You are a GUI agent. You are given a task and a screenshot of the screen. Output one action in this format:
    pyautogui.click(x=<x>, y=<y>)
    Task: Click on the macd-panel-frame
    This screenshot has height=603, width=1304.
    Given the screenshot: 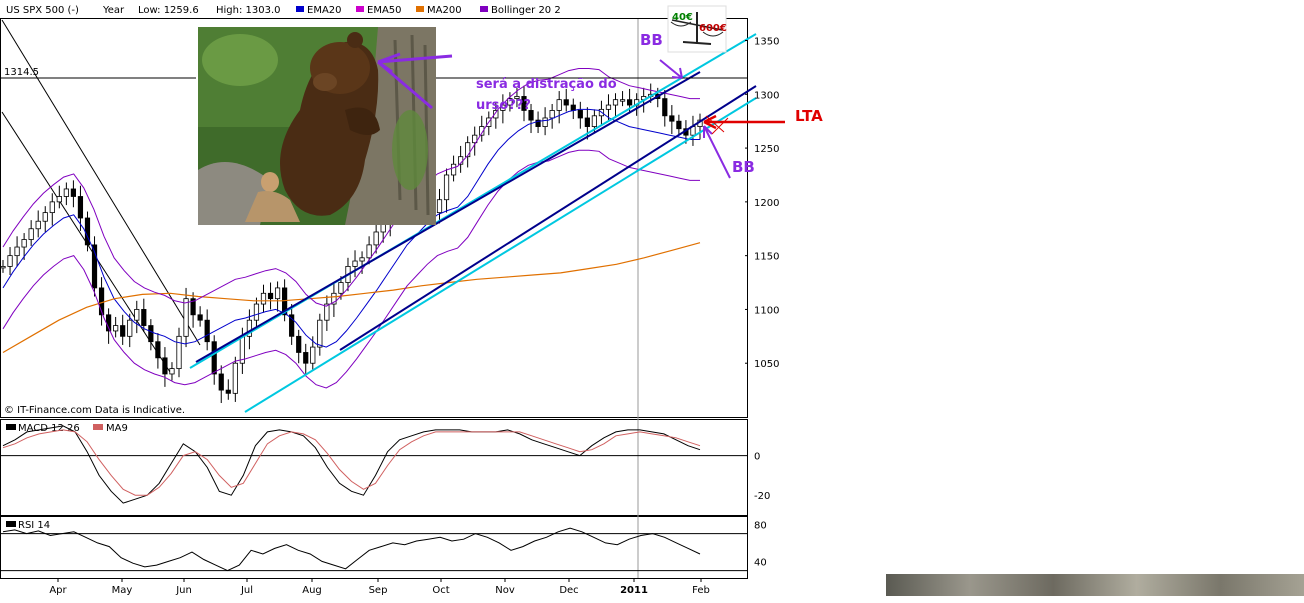 What is the action you would take?
    pyautogui.click(x=374, y=467)
    